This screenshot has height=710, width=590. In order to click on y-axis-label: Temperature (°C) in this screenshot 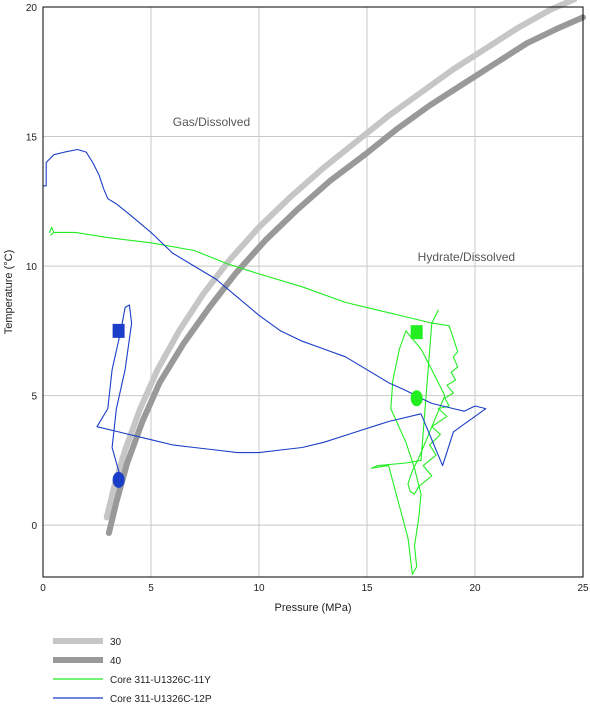, I will do `click(9, 292)`.